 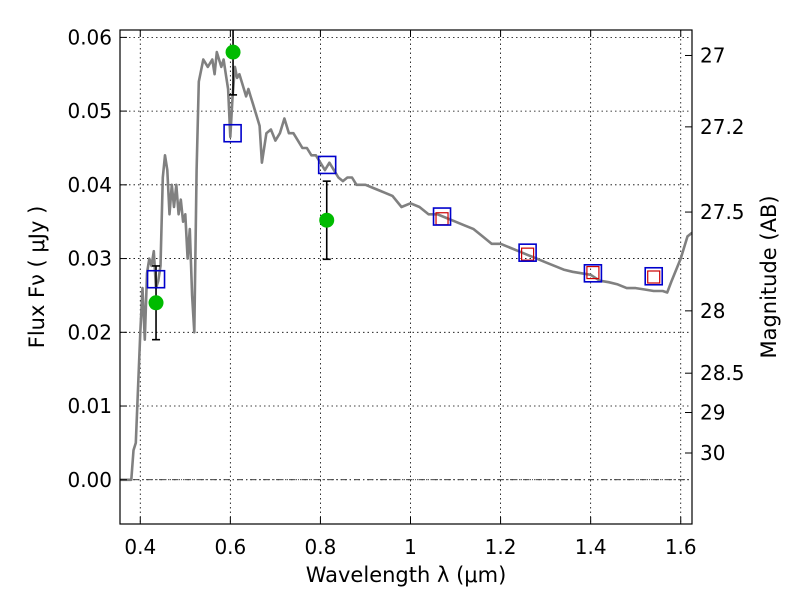 I want to click on x-tick-label-2: 0.8, so click(x=321, y=547).